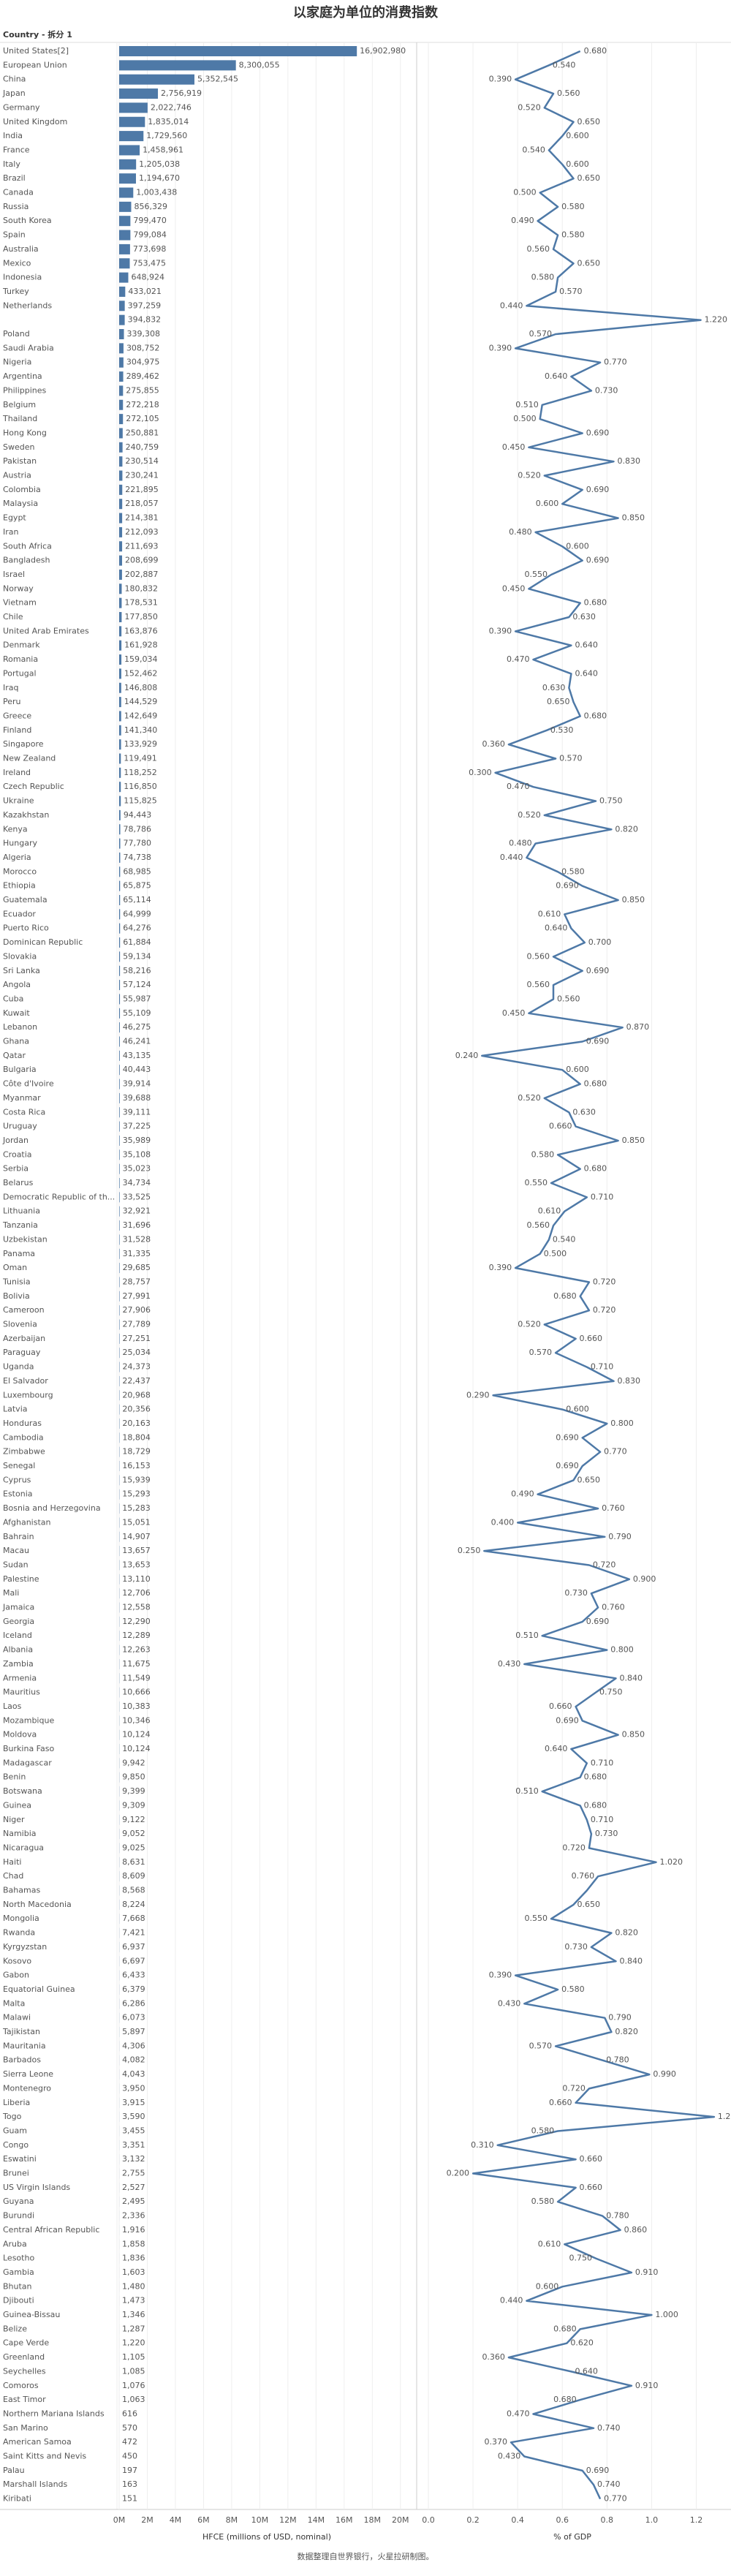  I want to click on value-label: 1,220, so click(133, 2343).